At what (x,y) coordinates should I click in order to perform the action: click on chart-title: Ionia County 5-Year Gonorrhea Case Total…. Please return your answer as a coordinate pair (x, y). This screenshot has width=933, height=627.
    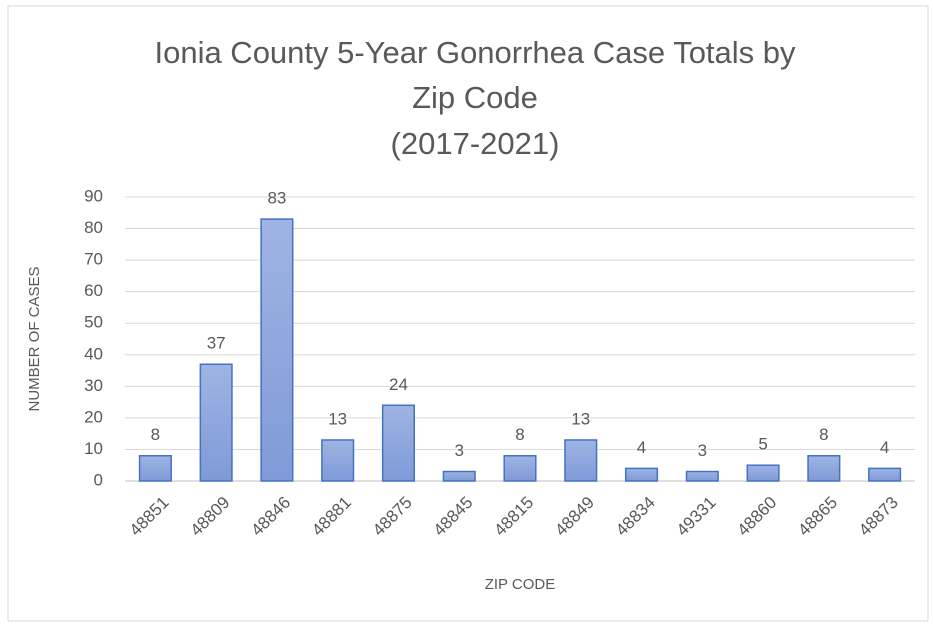
    Looking at the image, I should click on (475, 52).